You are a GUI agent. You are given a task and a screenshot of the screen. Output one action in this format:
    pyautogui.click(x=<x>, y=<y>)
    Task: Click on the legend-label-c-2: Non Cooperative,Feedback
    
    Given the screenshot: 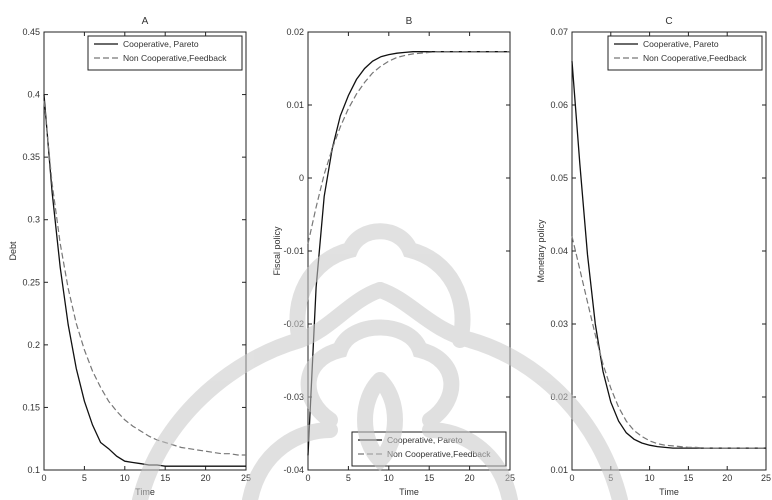 What is the action you would take?
    pyautogui.click(x=695, y=58)
    